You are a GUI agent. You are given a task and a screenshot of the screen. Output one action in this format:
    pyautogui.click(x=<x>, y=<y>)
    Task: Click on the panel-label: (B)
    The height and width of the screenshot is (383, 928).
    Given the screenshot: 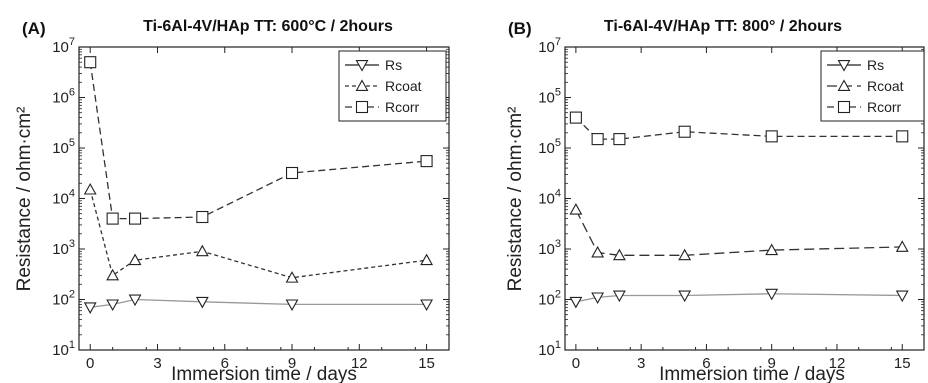 What is the action you would take?
    pyautogui.click(x=520, y=28)
    